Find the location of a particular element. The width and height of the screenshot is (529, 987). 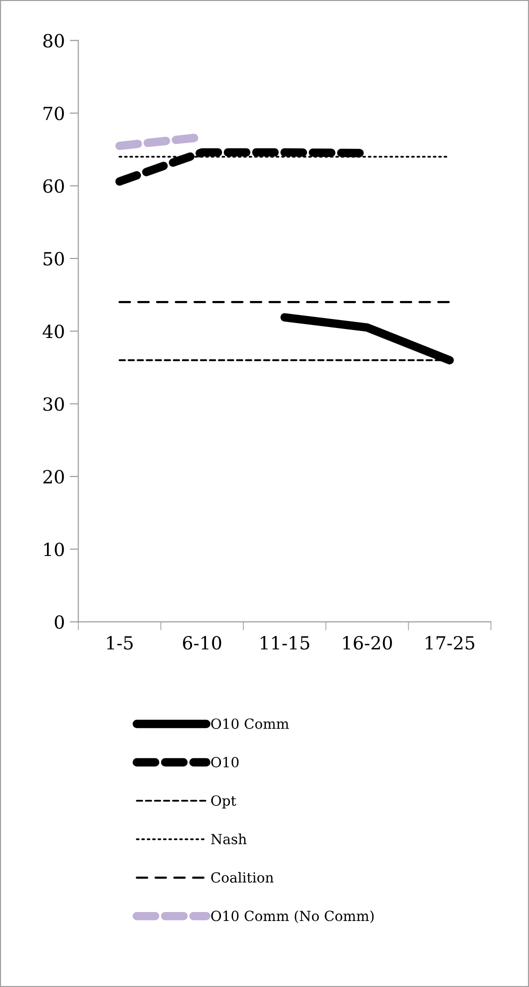

y-tick-label: 0 is located at coordinates (59, 622).